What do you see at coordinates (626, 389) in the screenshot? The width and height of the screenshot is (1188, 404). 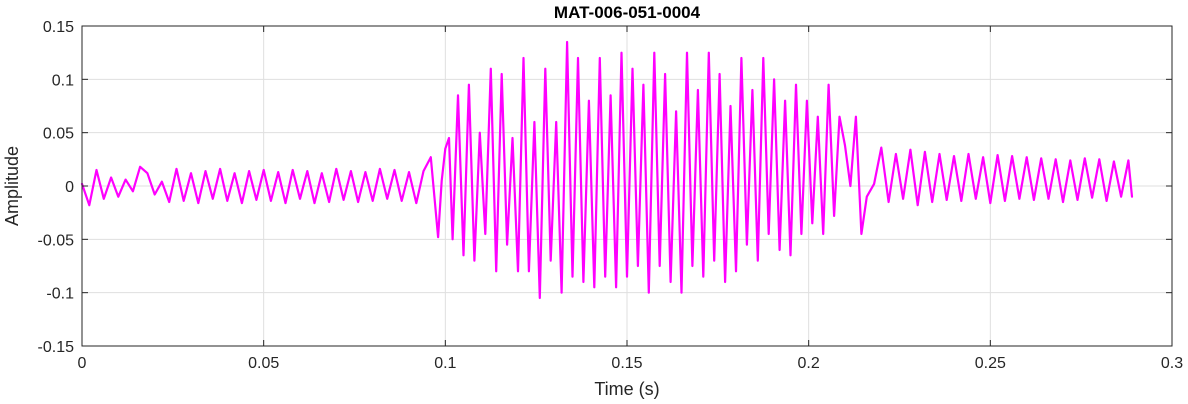 I see `x-axis-title: Time (s)` at bounding box center [626, 389].